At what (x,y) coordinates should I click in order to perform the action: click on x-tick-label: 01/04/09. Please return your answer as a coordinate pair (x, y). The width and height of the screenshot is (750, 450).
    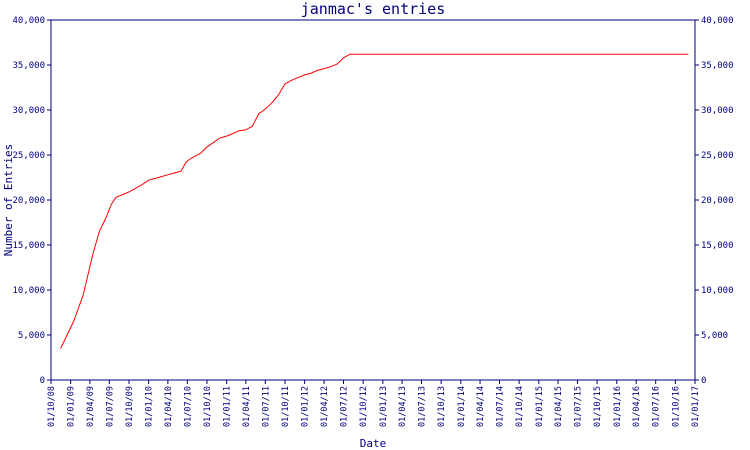
    Looking at the image, I should click on (91, 406).